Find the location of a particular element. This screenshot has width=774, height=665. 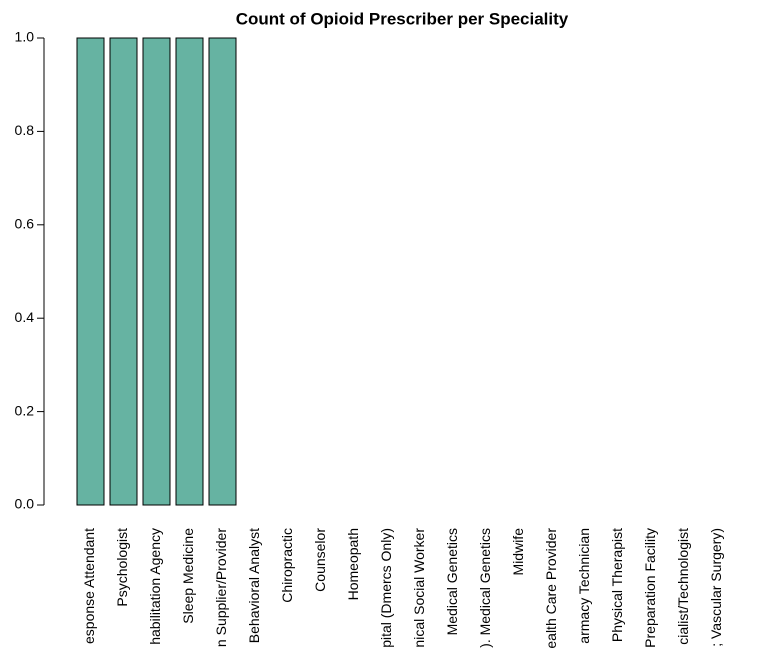

y-tick-label: 0.2 is located at coordinates (25, 410).